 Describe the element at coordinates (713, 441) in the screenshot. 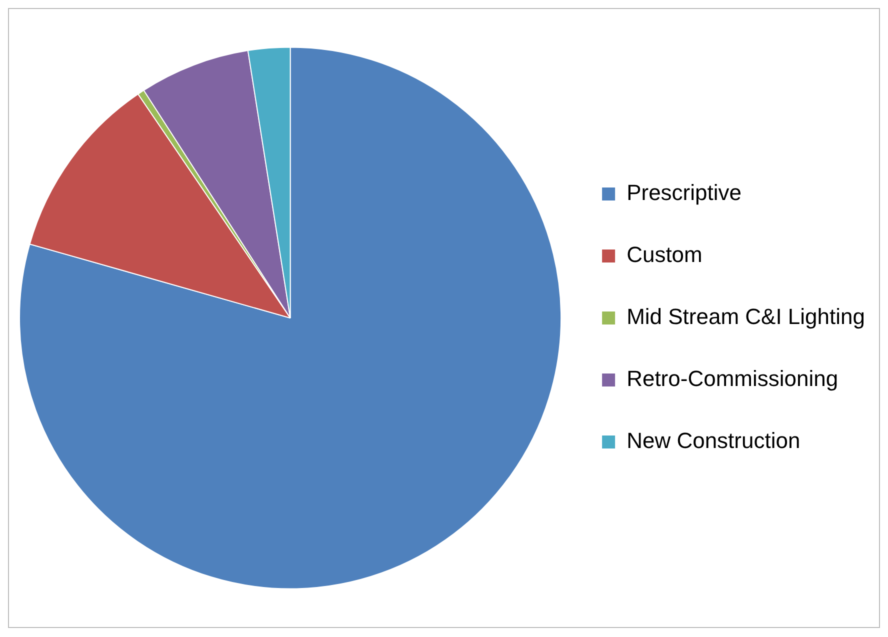

I see `legend-label: New Construction` at that location.